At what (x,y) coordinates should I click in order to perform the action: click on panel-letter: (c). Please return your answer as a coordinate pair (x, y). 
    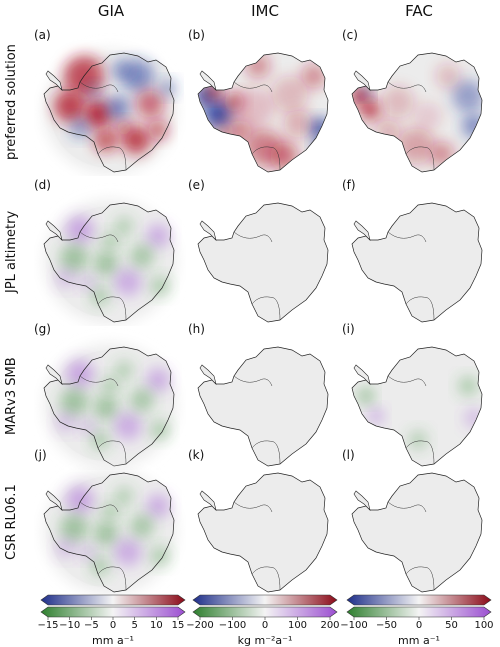
    Looking at the image, I should click on (350, 35).